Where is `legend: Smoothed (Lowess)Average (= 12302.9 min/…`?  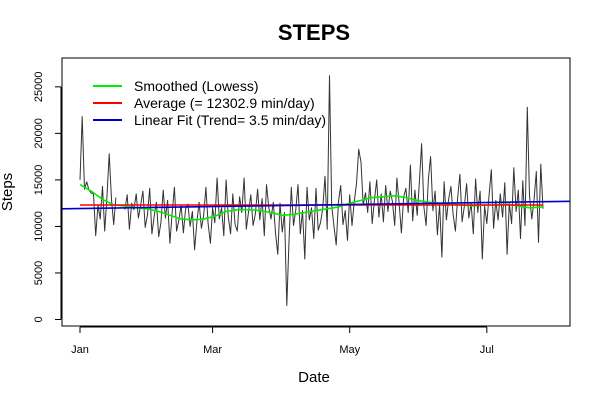 legend: Smoothed (Lowess)Average (= 12302.9 min/… is located at coordinates (209, 103).